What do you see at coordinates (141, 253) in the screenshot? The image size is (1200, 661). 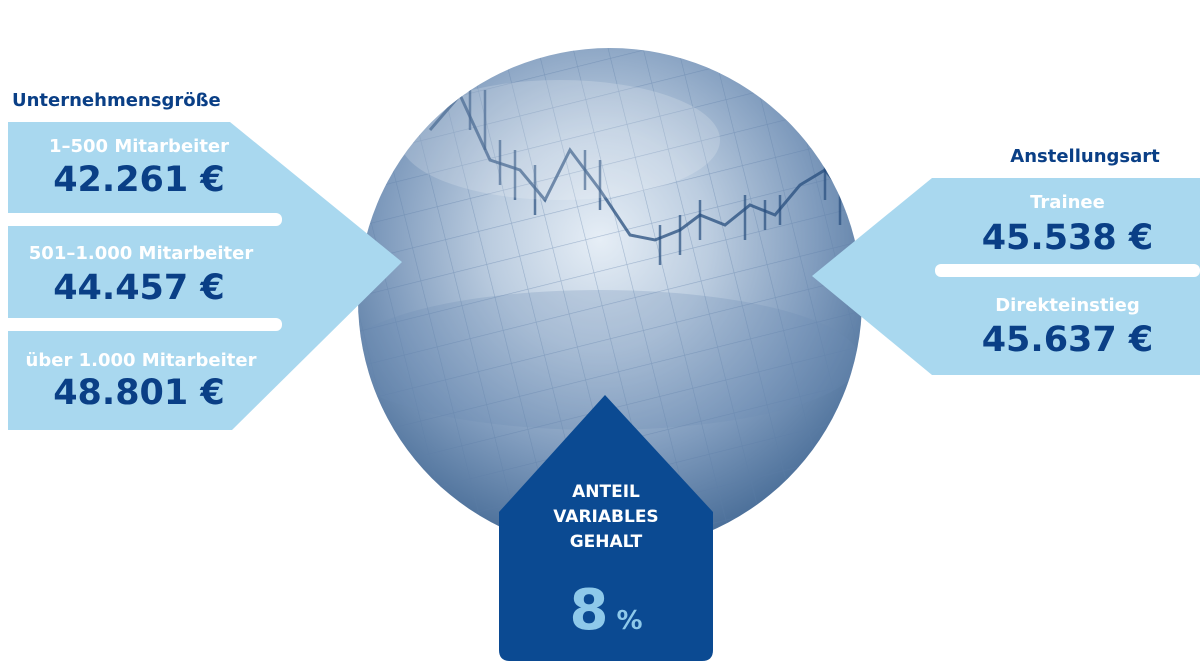 I see `left-item-2-label: 501–1.000 Mitarbeiter` at bounding box center [141, 253].